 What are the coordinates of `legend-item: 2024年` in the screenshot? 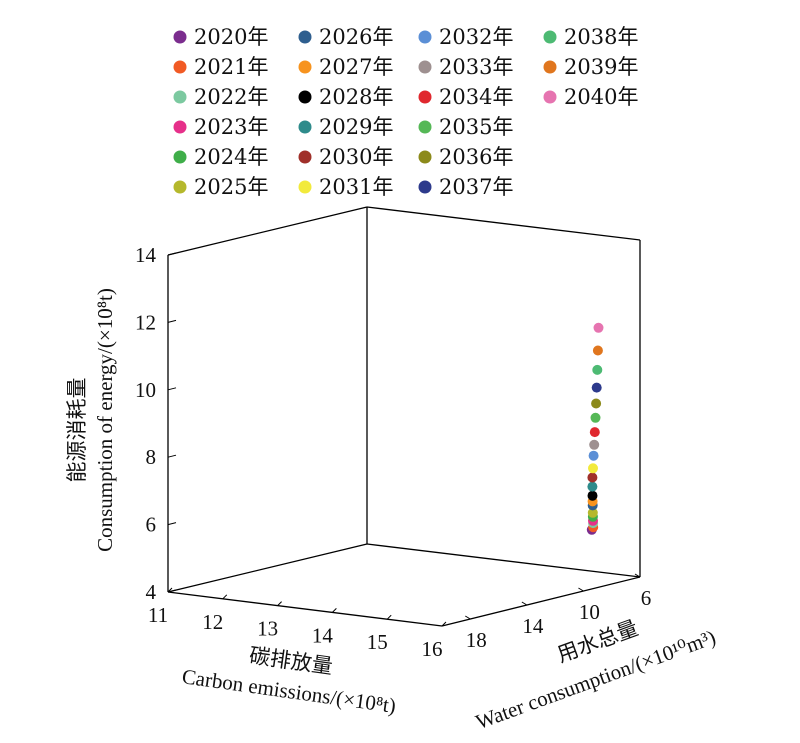 It's located at (220, 157).